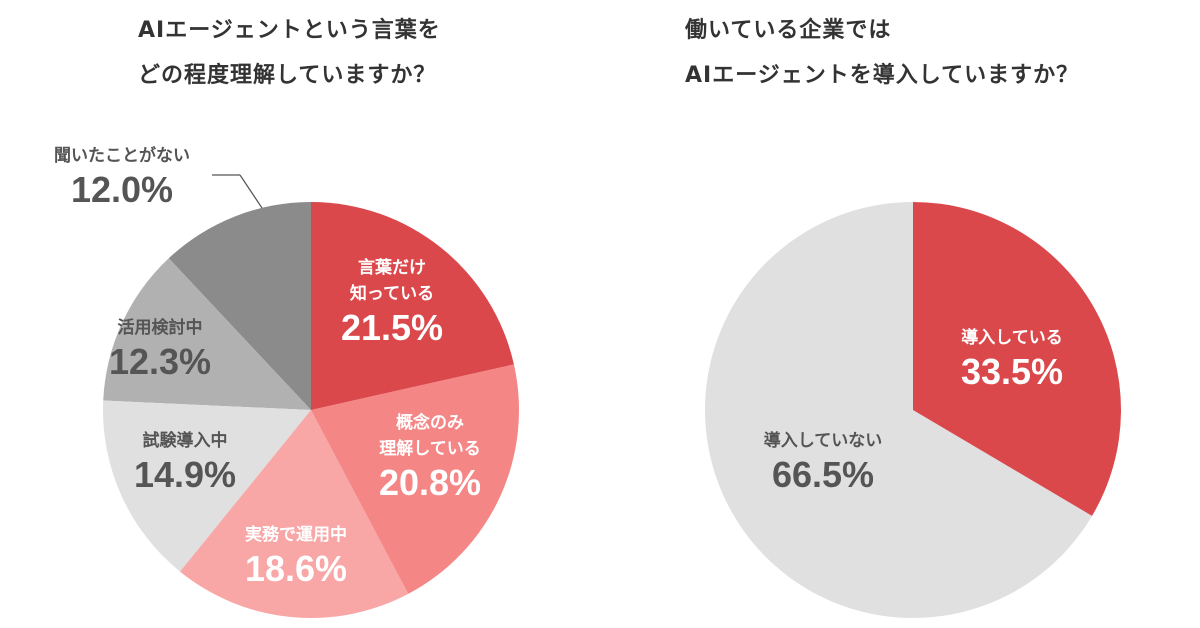  I want to click on slice-label-adopted: 導入している 33.5%, so click(1012, 360).